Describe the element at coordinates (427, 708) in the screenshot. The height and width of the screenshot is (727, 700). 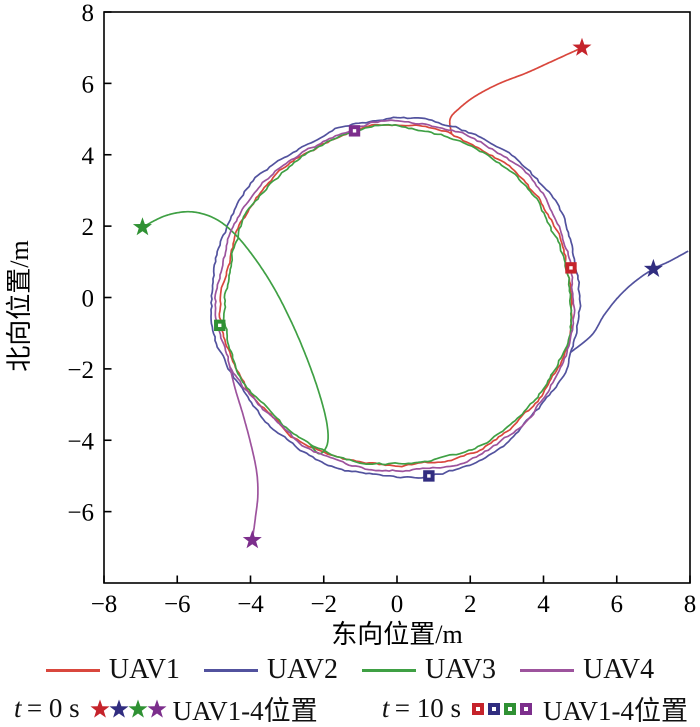
I see `t10-value: = 10 s` at that location.